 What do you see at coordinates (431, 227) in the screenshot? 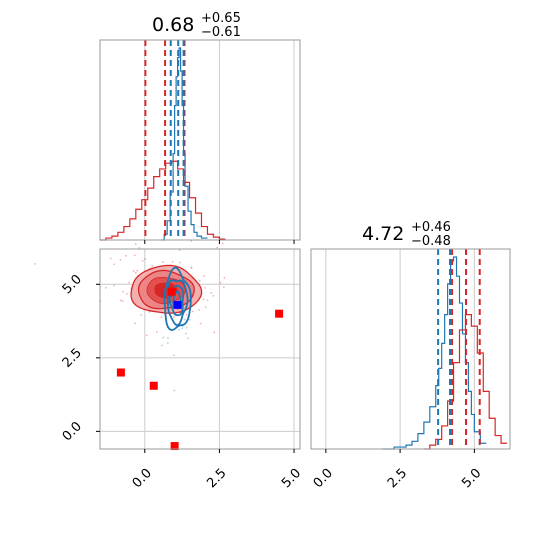
I see `title-param2-plus: +0.46` at bounding box center [431, 227].